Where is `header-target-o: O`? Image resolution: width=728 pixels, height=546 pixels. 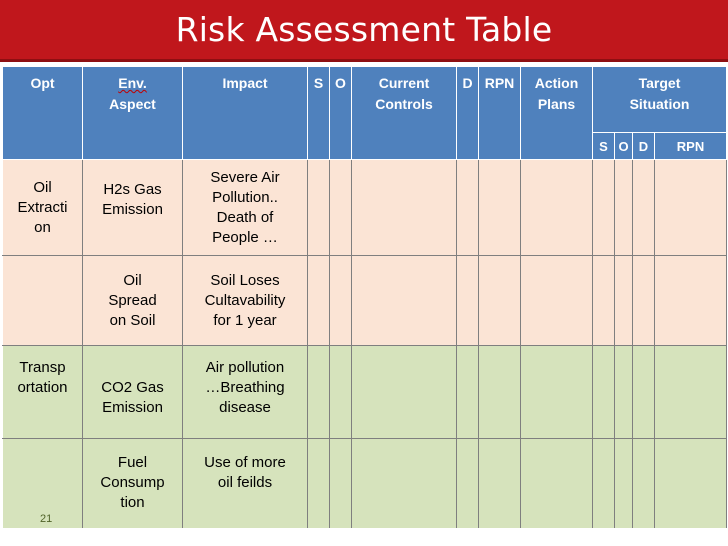 header-target-o: O is located at coordinates (623, 146).